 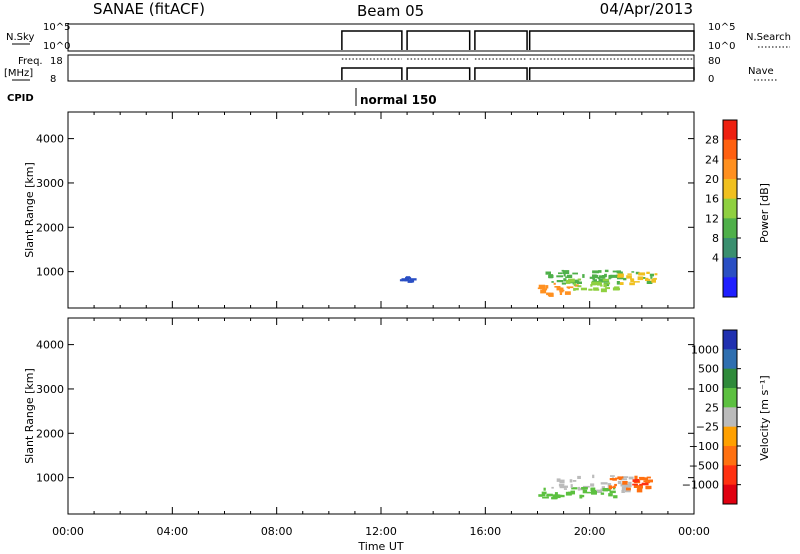 What do you see at coordinates (53, 79) in the screenshot?
I see `freq-left-tick-bottom: 8` at bounding box center [53, 79].